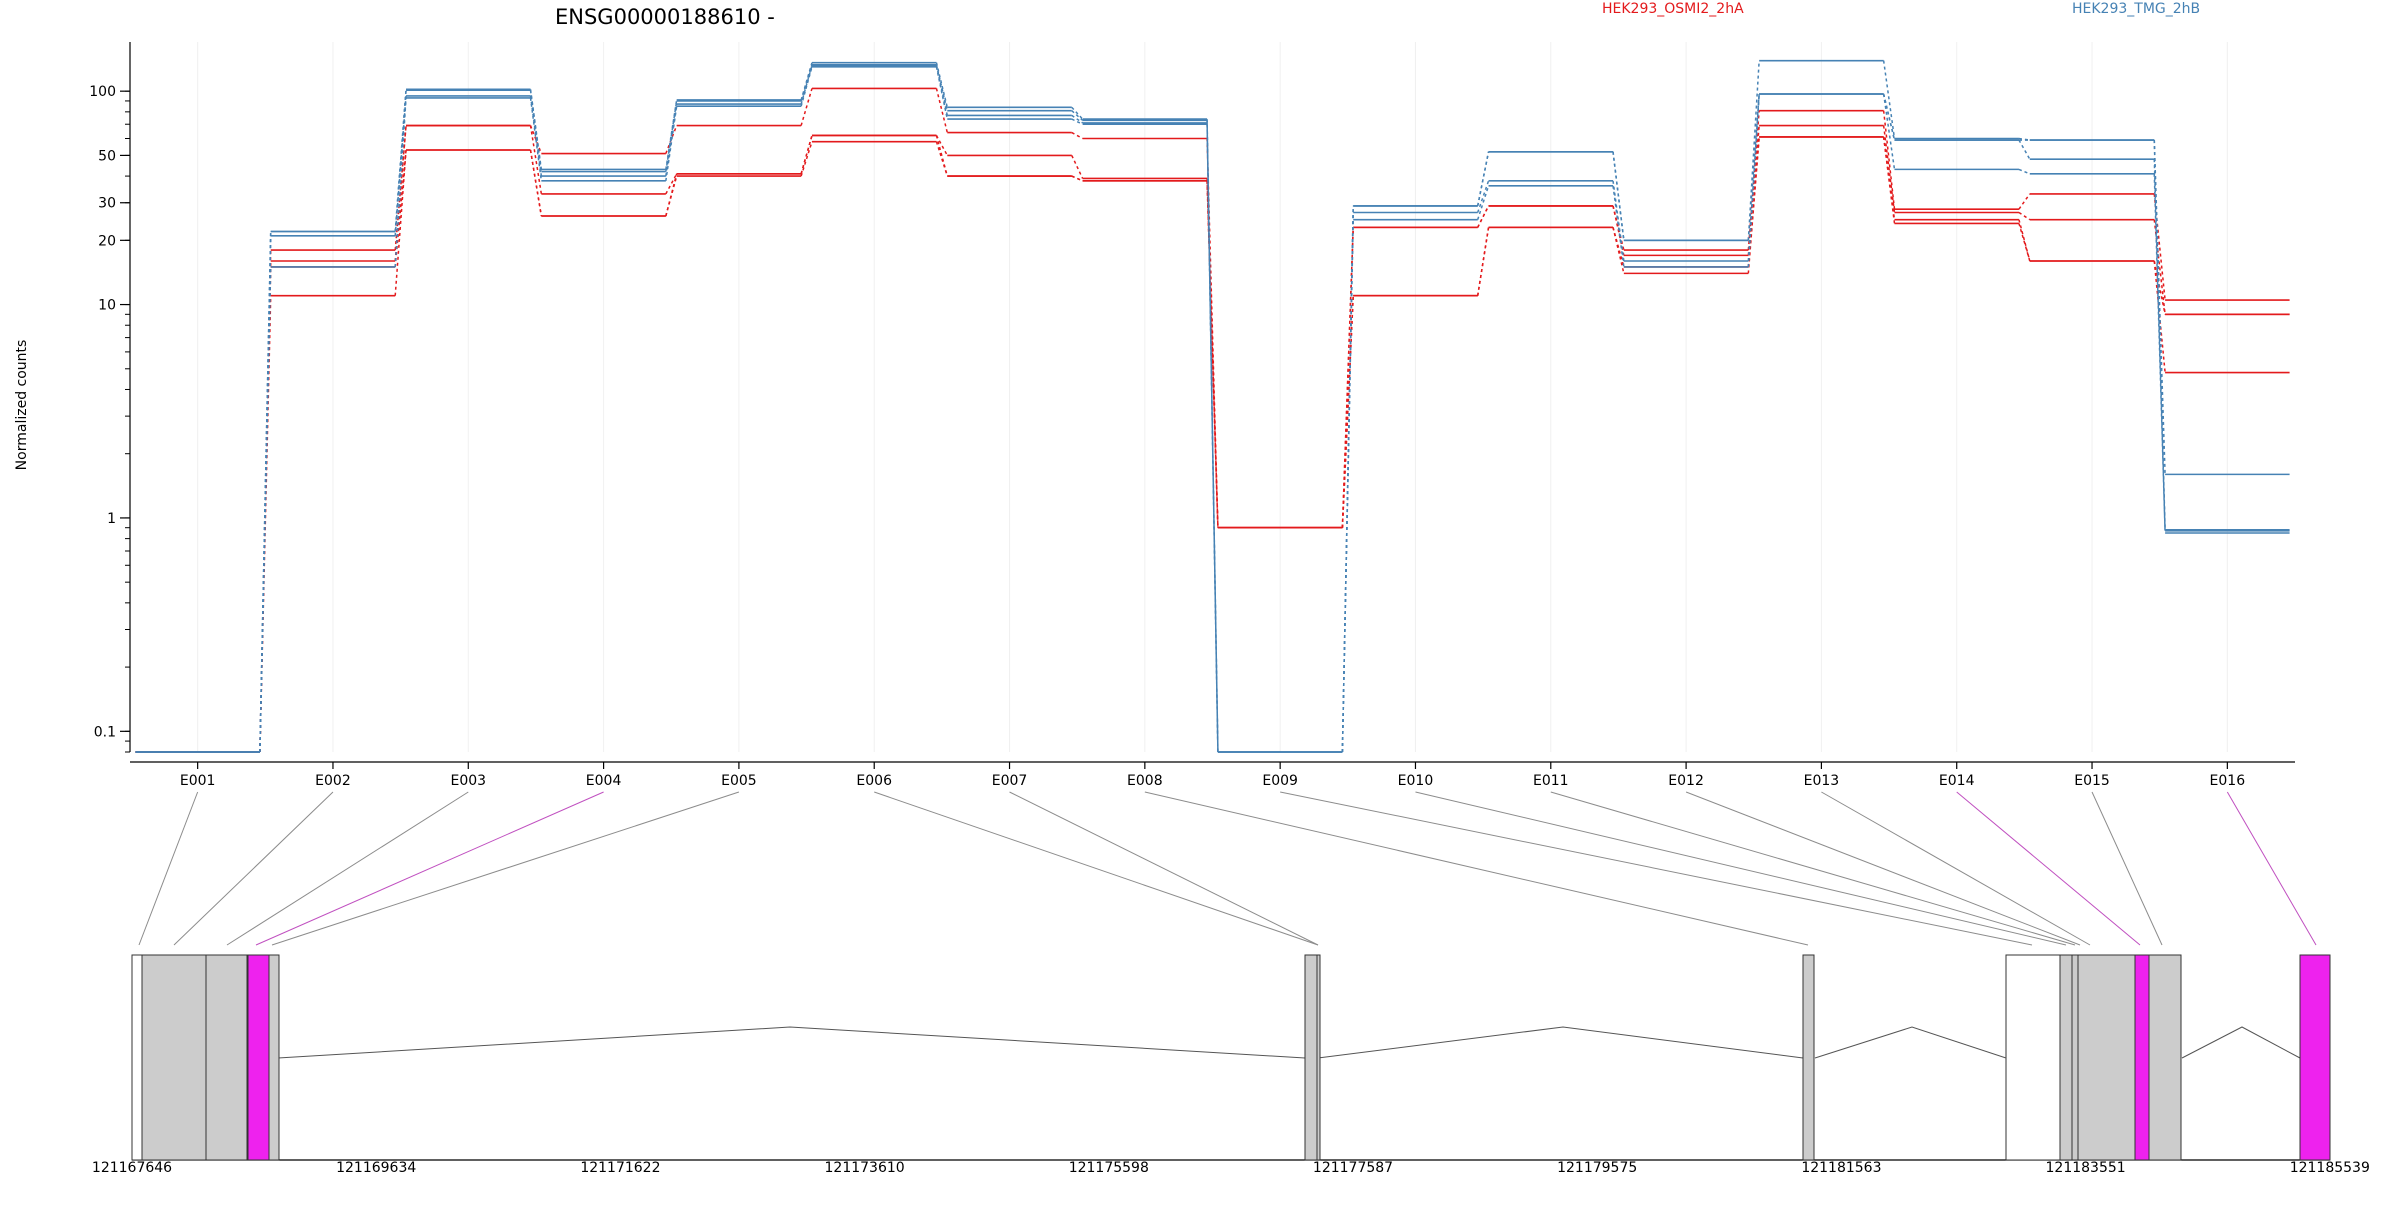 The image size is (2400, 1205). What do you see at coordinates (2136, 9) in the screenshot?
I see `legend-entry-tmg: HEK293_TMG_2hB` at bounding box center [2136, 9].